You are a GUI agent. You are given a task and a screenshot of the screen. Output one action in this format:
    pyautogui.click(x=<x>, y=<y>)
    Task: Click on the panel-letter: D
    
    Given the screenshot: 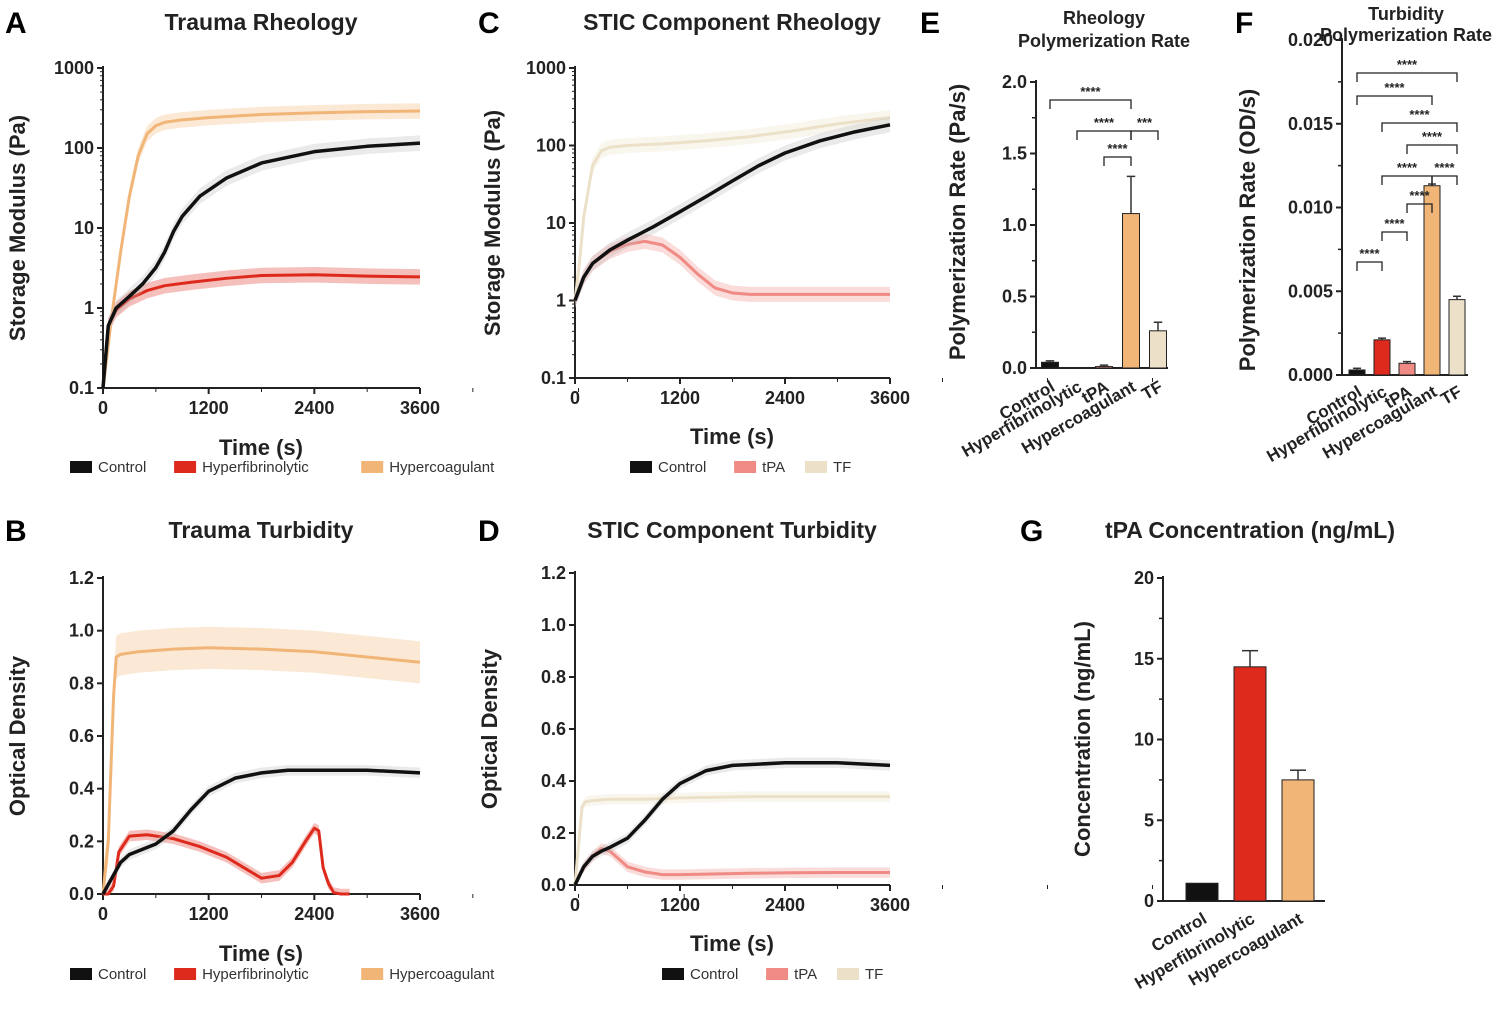 What is the action you would take?
    pyautogui.click(x=489, y=531)
    